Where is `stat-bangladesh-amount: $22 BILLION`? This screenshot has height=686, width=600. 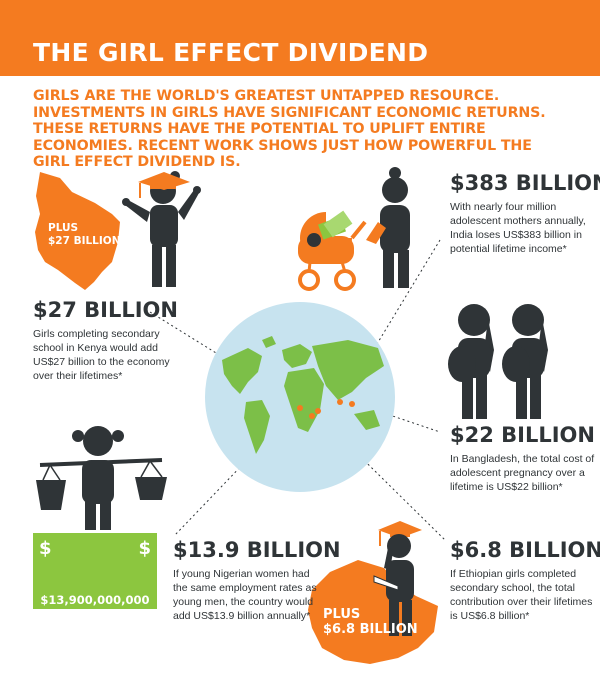 stat-bangladesh-amount: $22 BILLION is located at coordinates (522, 435).